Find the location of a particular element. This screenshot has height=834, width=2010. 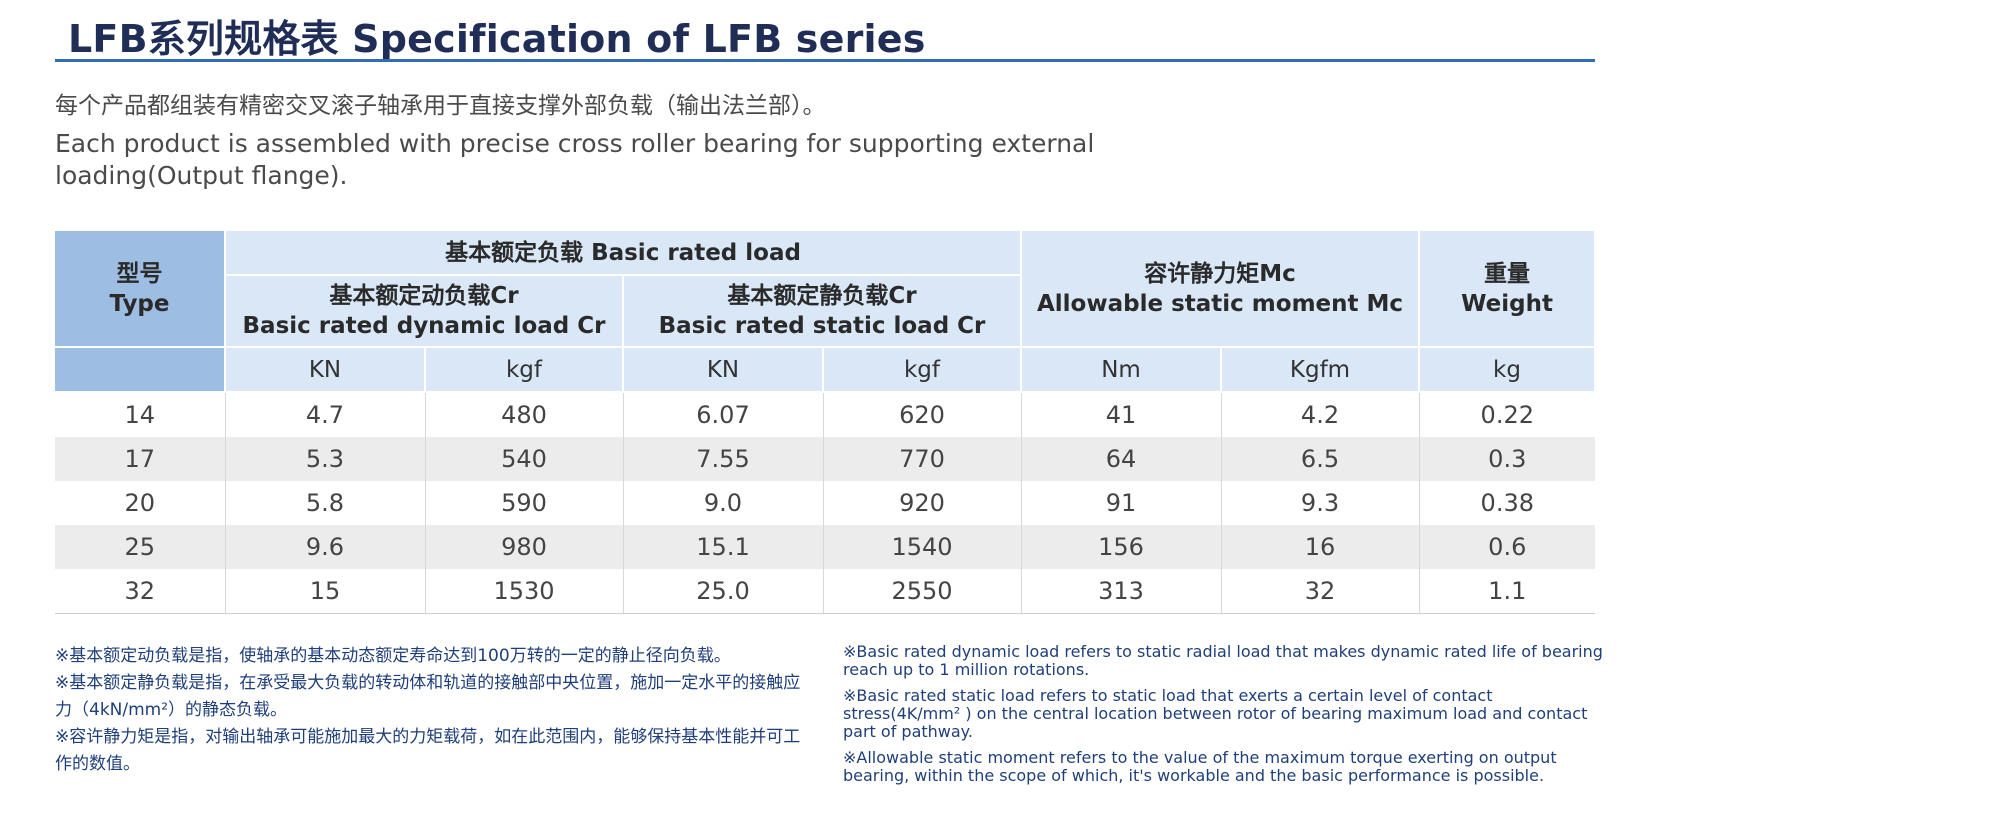

weight-header: 重量 Weight is located at coordinates (1508, 289).